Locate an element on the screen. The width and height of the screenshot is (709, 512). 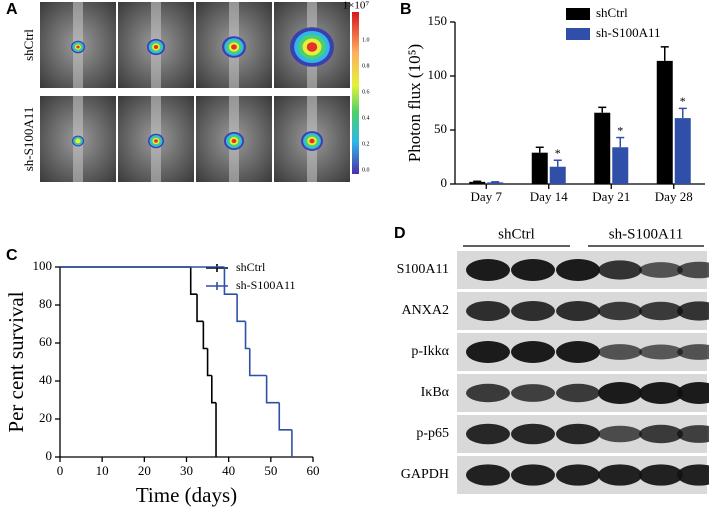
row-label: sh-S100A11 is located at coordinates (28, 139).